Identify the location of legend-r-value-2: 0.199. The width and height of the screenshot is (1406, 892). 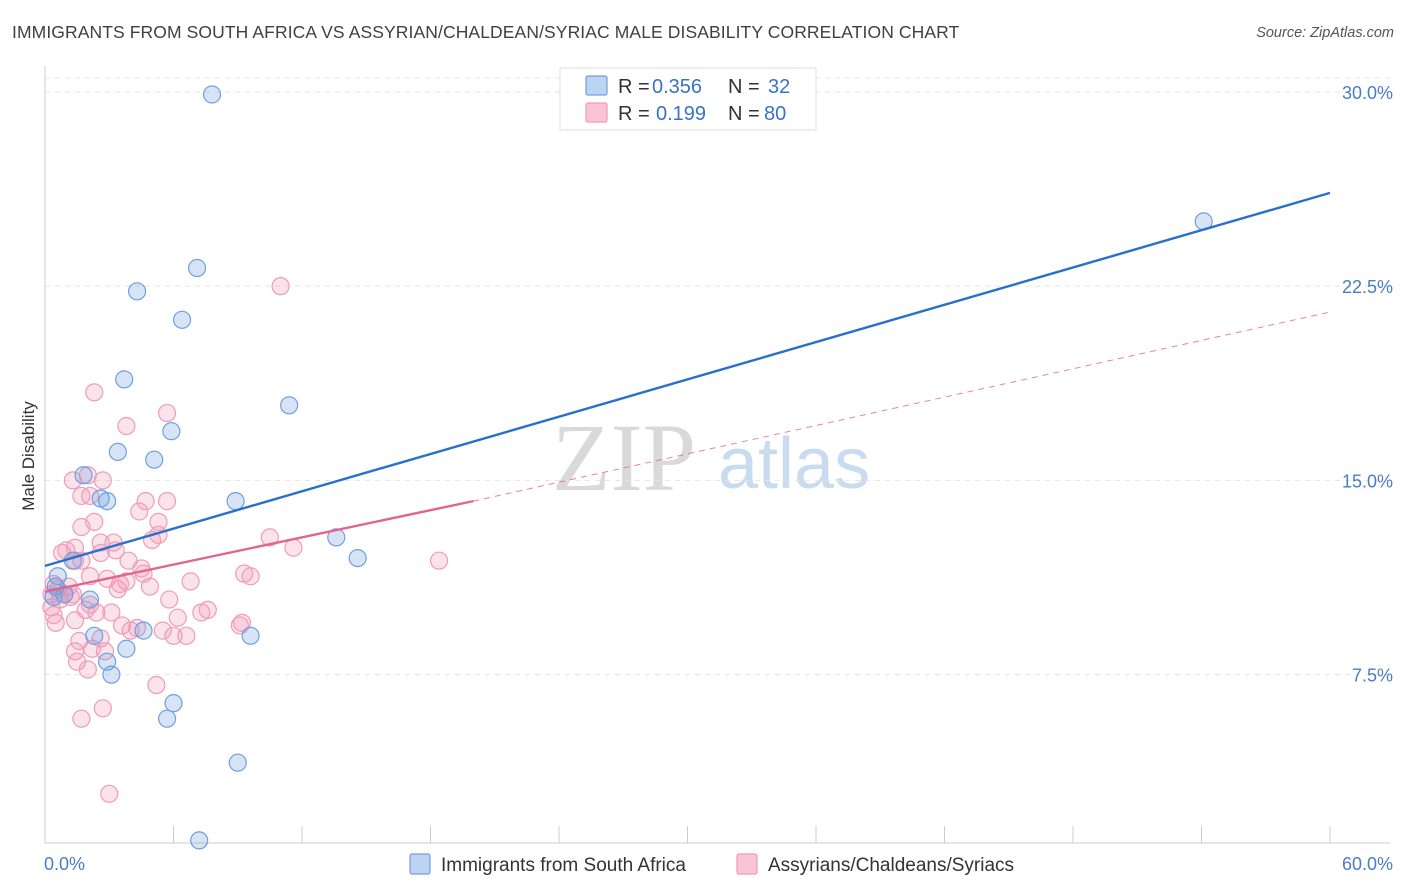
(681, 114).